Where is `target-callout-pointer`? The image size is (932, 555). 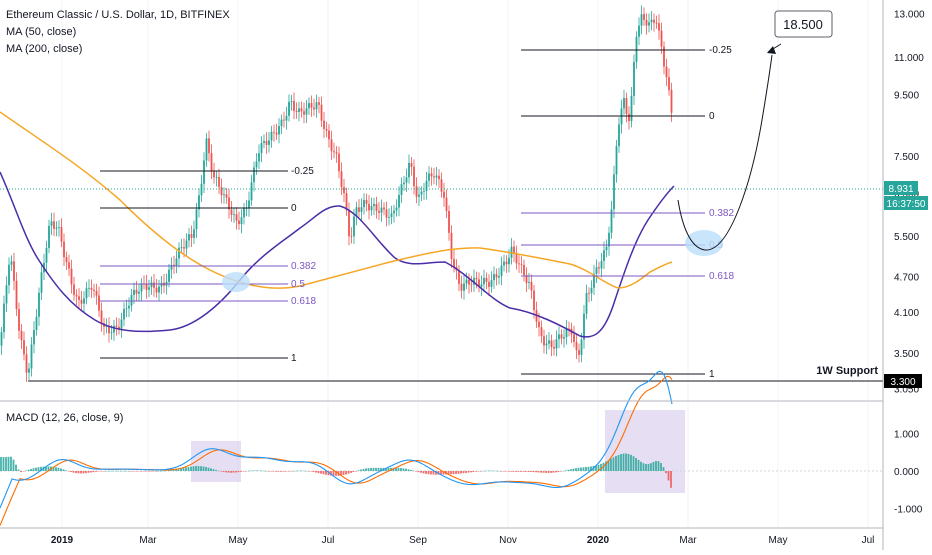 target-callout-pointer is located at coordinates (774, 48).